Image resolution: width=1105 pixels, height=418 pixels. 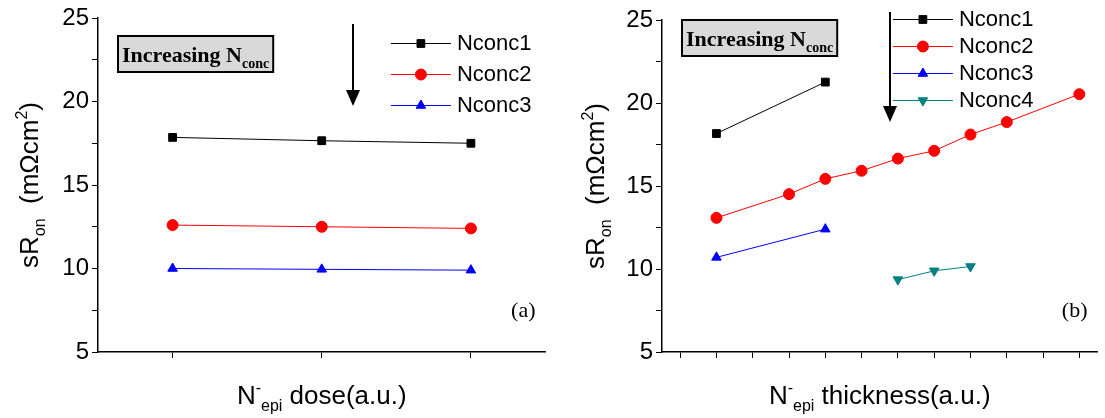 What do you see at coordinates (996, 99) in the screenshot?
I see `legend-label: Nconc4` at bounding box center [996, 99].